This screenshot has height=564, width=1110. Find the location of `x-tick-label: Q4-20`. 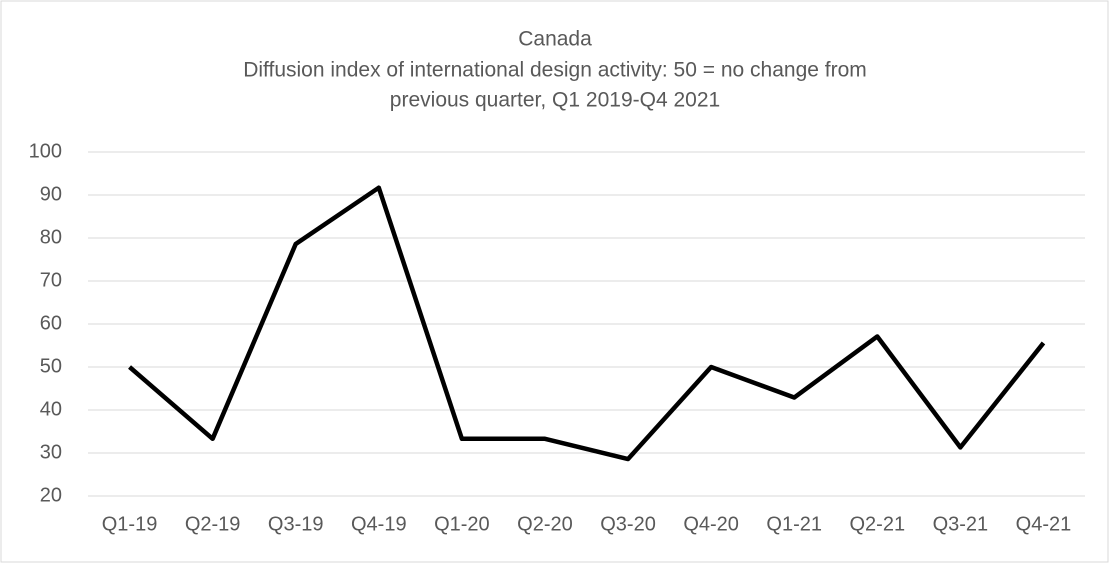

x-tick-label: Q4-20 is located at coordinates (711, 524).